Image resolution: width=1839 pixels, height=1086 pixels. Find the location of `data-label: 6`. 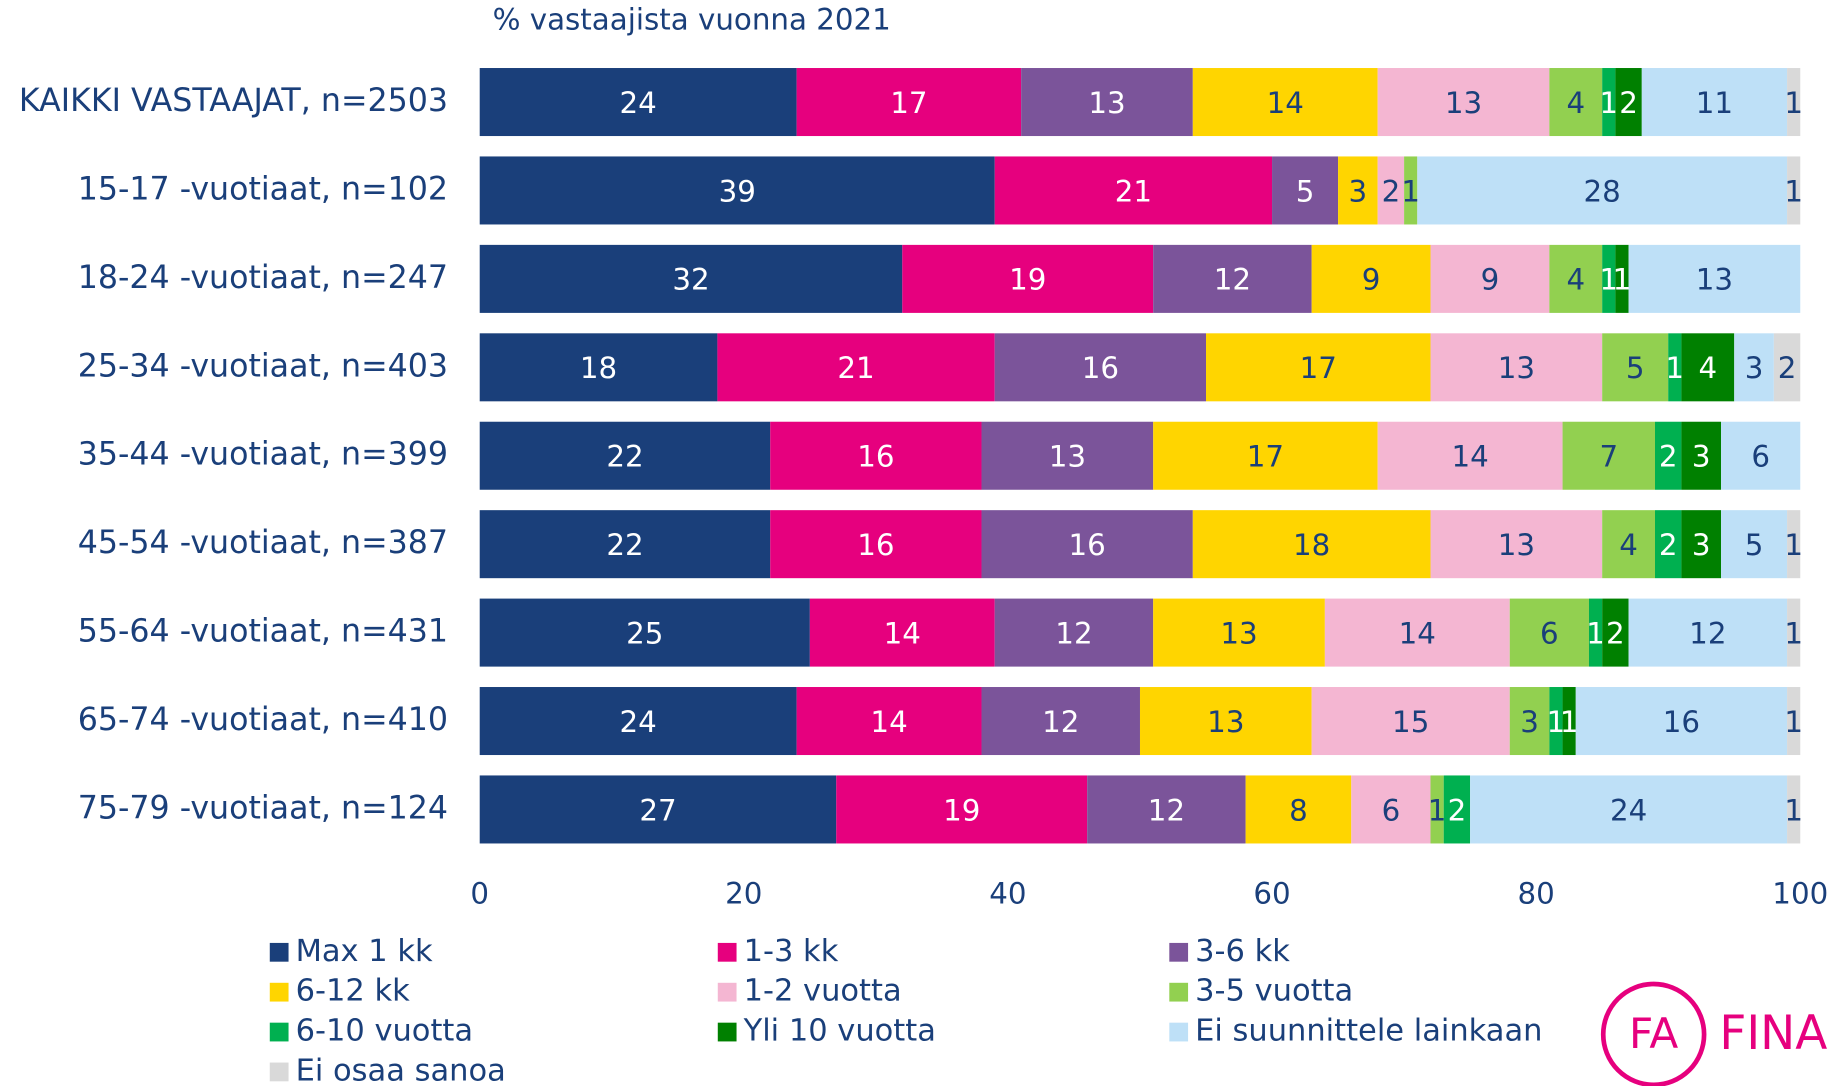

data-label: 6 is located at coordinates (1391, 810).